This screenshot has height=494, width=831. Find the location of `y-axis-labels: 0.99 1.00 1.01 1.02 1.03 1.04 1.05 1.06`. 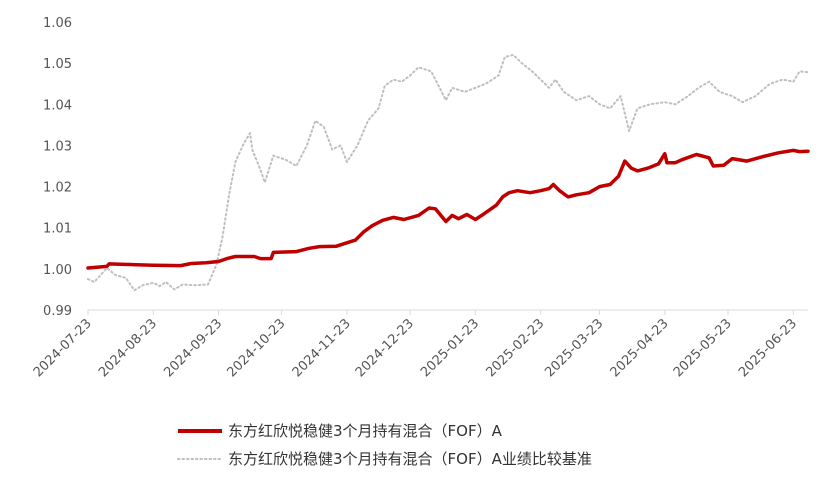

y-axis-labels: 0.99 1.00 1.01 1.02 1.03 1.04 1.05 1.06 is located at coordinates (57, 167).